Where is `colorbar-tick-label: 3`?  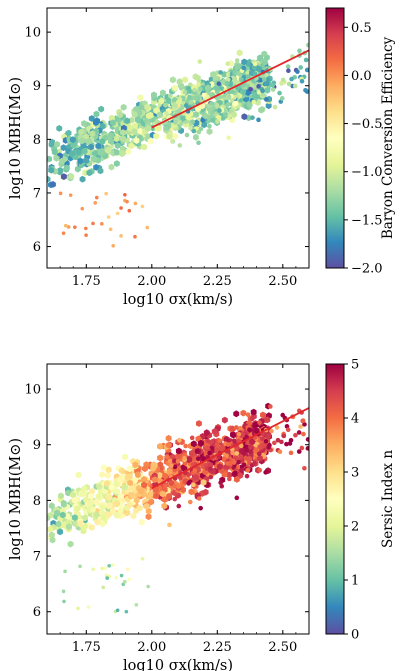
colorbar-tick-label: 3 is located at coordinates (355, 473).